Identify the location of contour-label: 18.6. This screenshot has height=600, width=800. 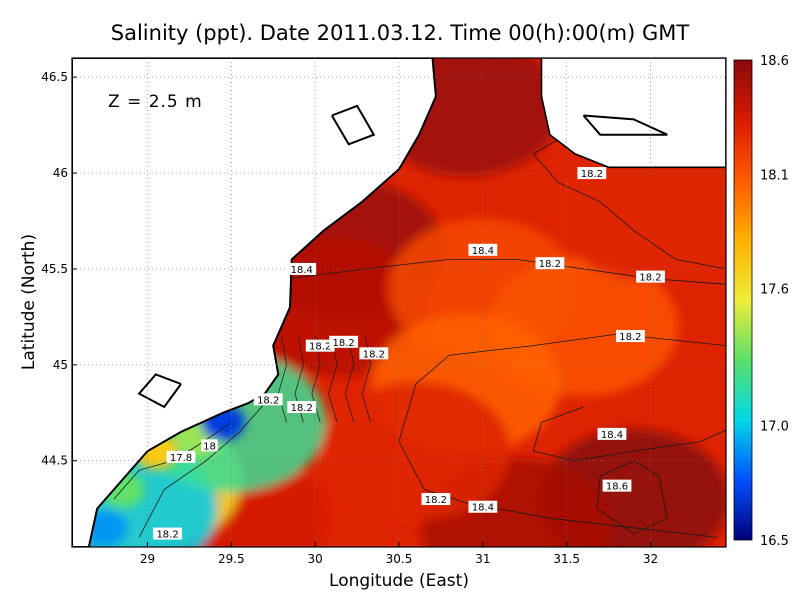
(617, 487).